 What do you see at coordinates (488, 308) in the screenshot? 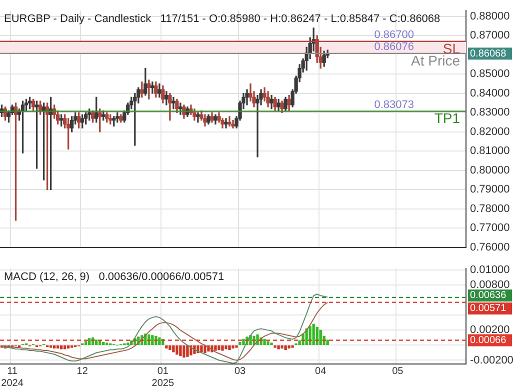
I see `ref-line-label: 0.00571` at bounding box center [488, 308].